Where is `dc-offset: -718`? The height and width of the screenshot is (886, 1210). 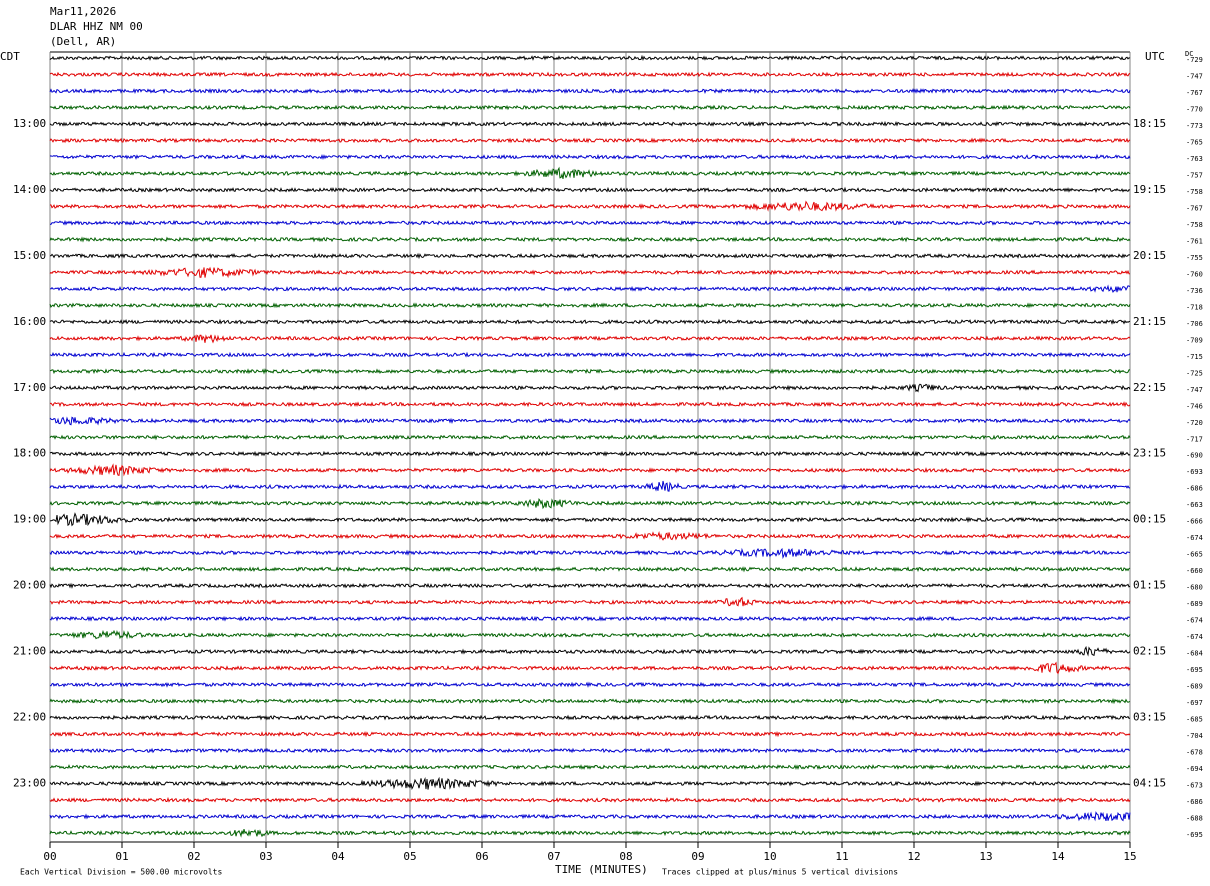 dc-offset: -718 is located at coordinates (1194, 307).